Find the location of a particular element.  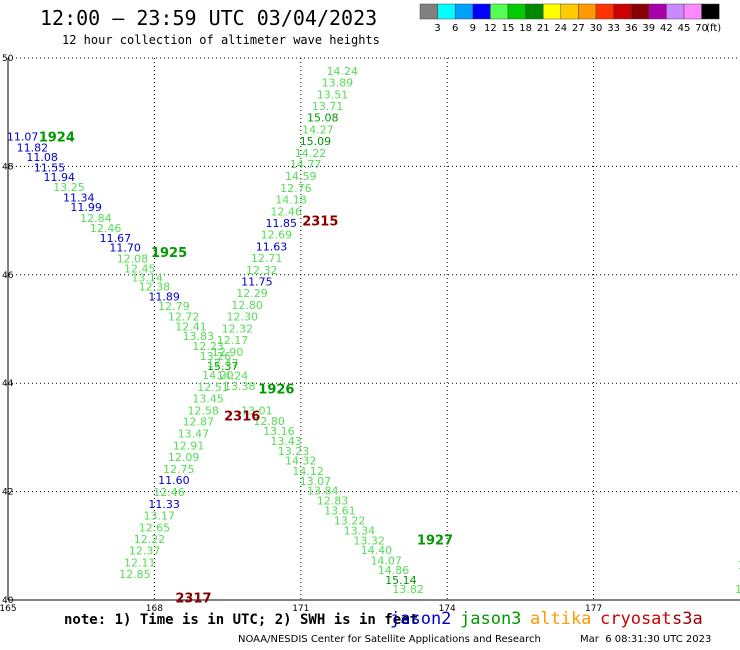

wave-height-value: 12.76 is located at coordinates (296, 188).